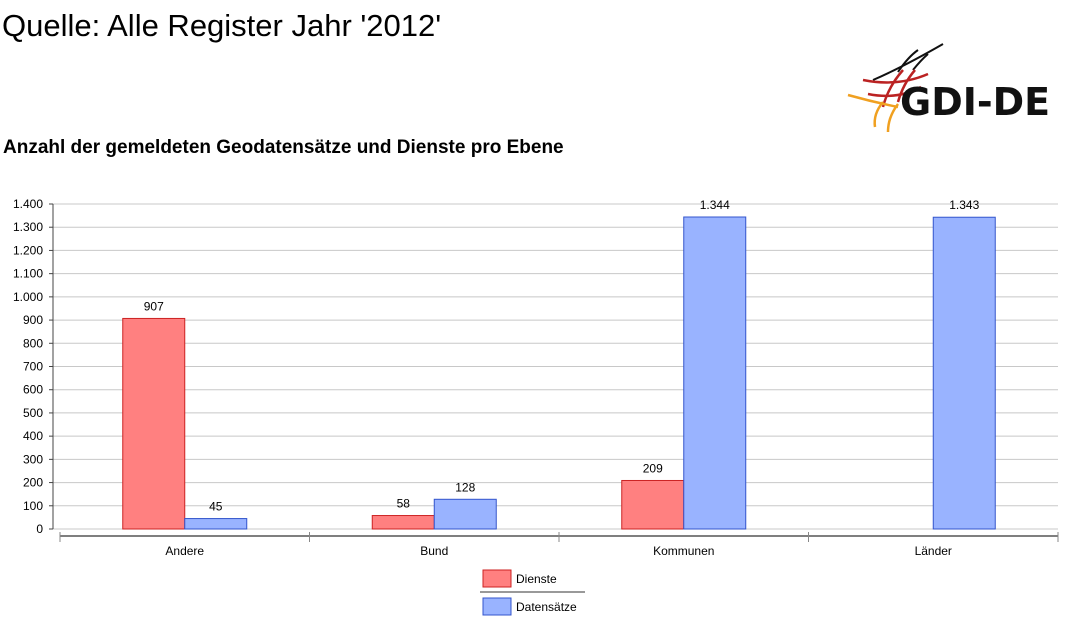 The image size is (1070, 628). I want to click on data-label: 907, so click(154, 306).